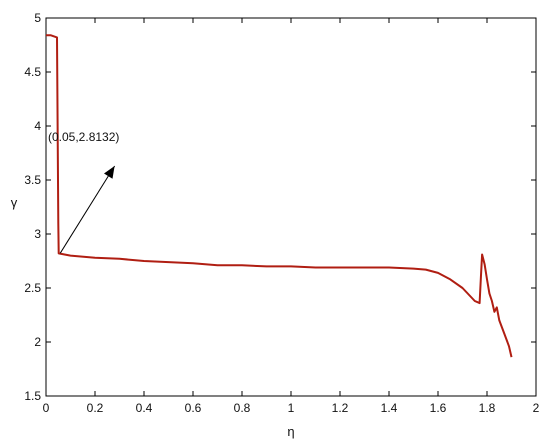 This screenshot has width=550, height=444. What do you see at coordinates (340, 408) in the screenshot?
I see `x-tick-label: 1.2` at bounding box center [340, 408].